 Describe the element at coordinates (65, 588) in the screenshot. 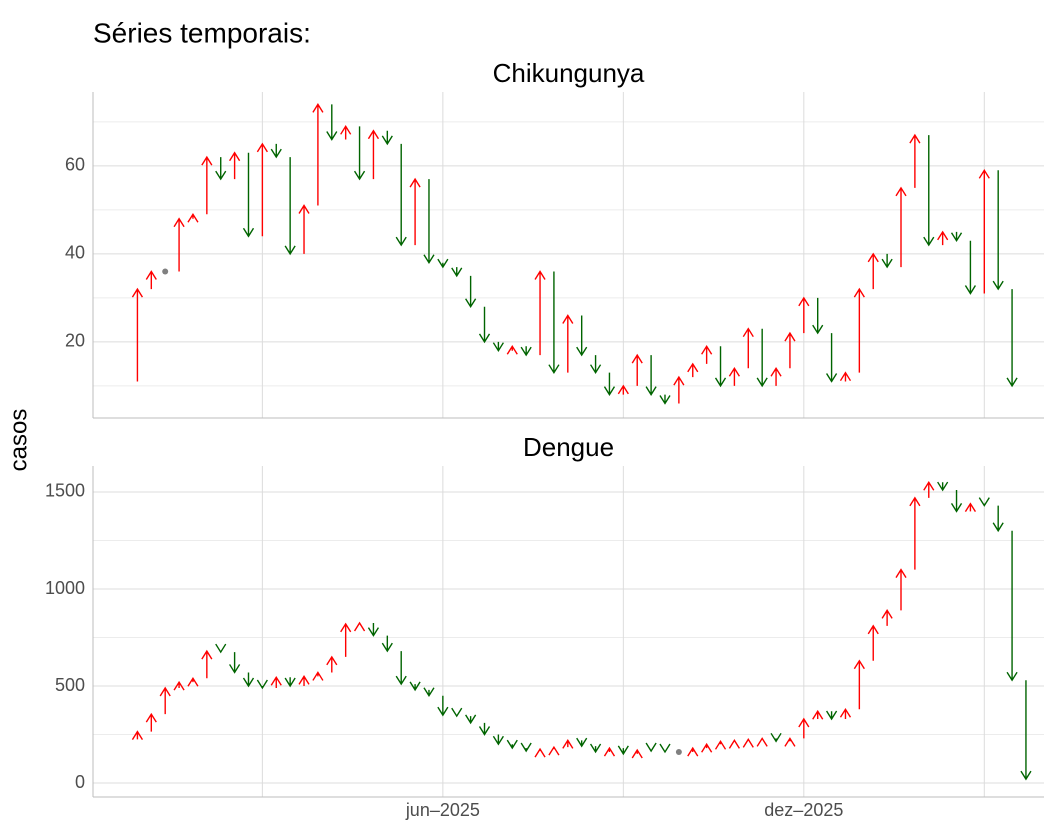

I see `y-tick-label: 1000` at that location.